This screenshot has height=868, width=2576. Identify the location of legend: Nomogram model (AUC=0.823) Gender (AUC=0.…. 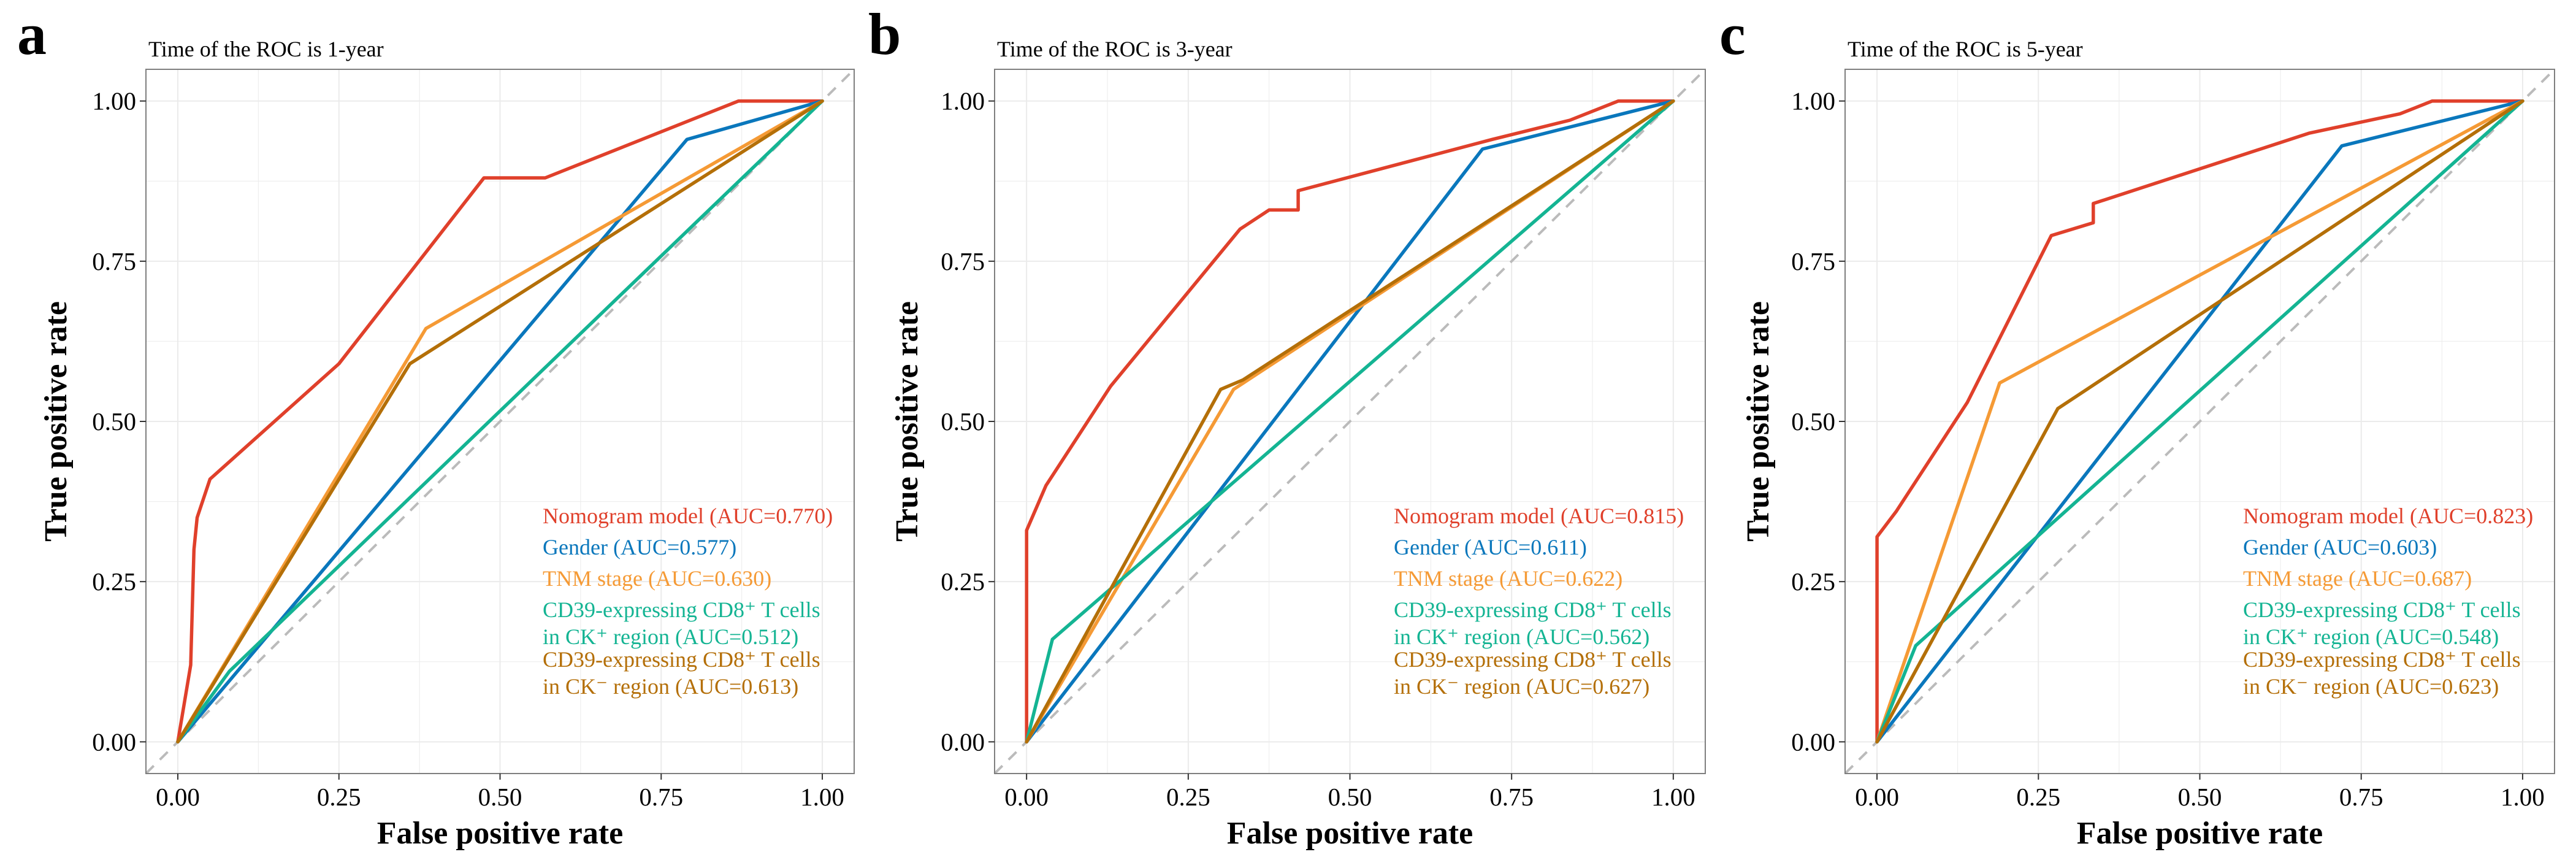
(2388, 601).